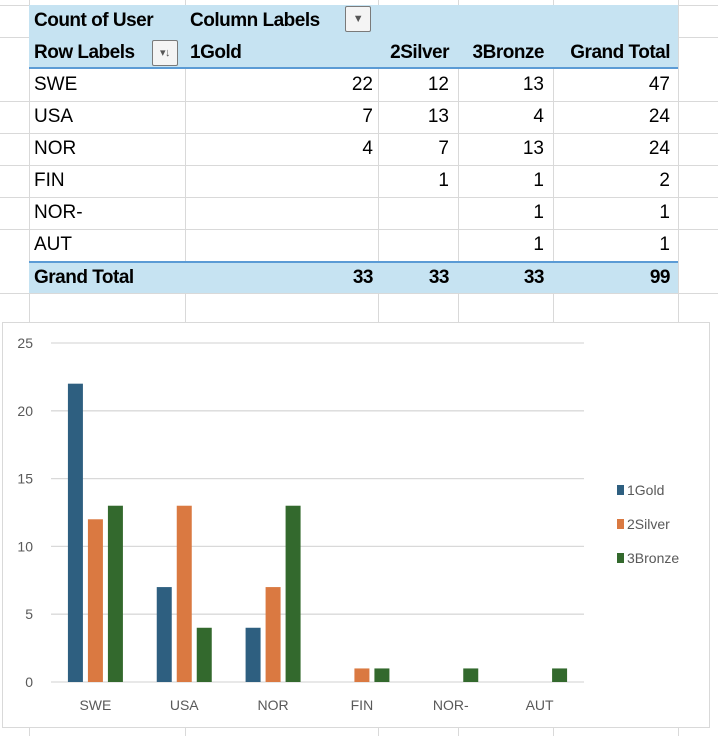 The width and height of the screenshot is (718, 736). What do you see at coordinates (95, 705) in the screenshot?
I see `x-tick-label: SWE` at bounding box center [95, 705].